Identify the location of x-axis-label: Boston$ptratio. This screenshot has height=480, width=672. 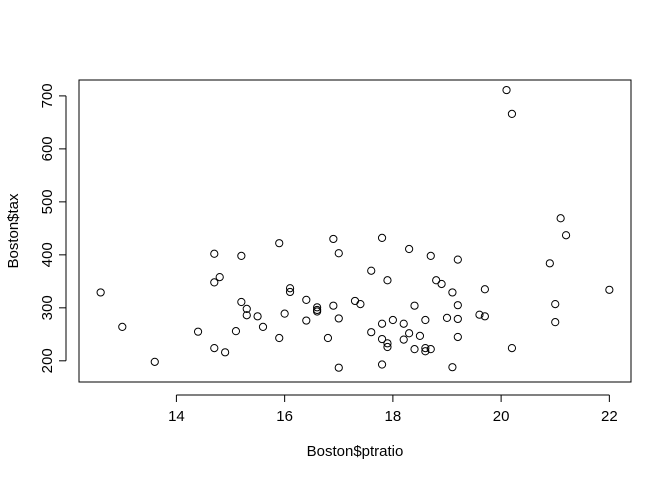
(355, 451).